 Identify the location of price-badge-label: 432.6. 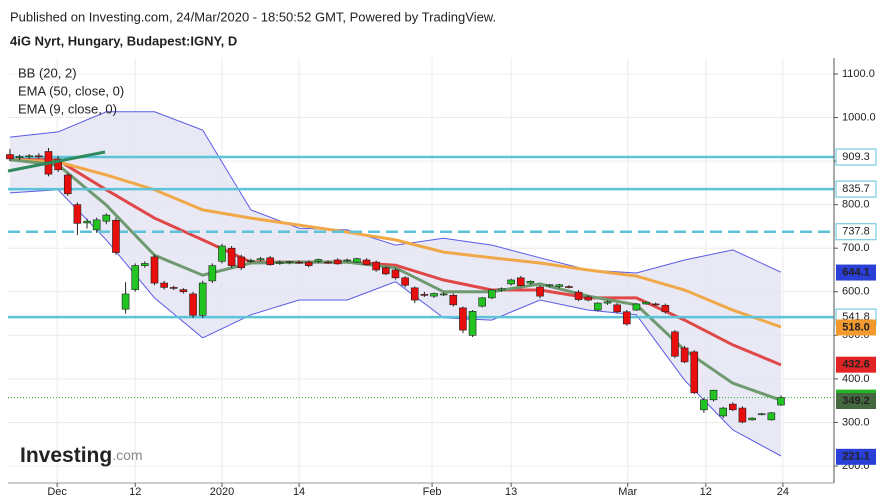
(856, 365).